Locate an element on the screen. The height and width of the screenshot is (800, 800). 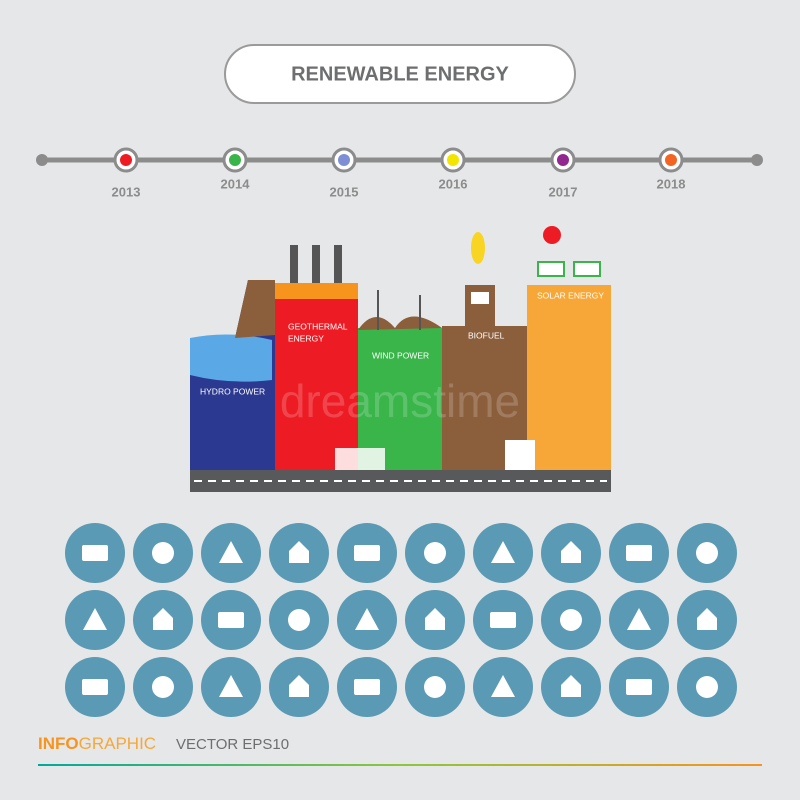
geothermal-block is located at coordinates (316, 376).